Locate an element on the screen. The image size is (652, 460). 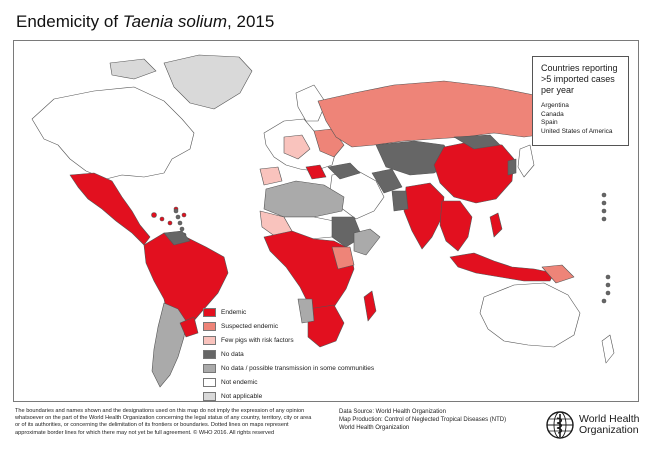
region-russia is located at coordinates (446, 114).